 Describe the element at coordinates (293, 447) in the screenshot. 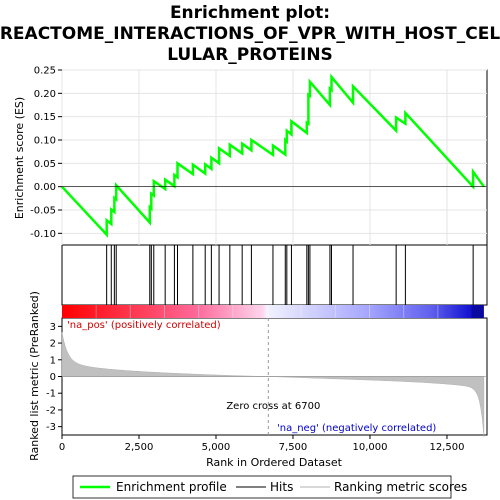

I see `x-tick-label: 7,500` at that location.